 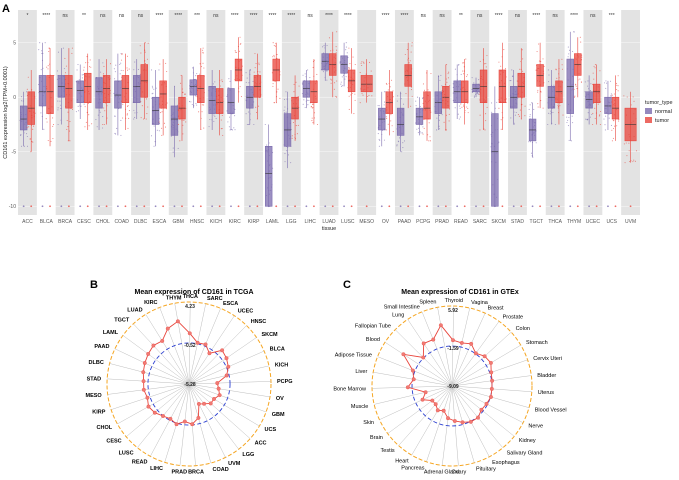 What do you see at coordinates (325, 62) in the screenshot?
I see `box` at bounding box center [325, 62].